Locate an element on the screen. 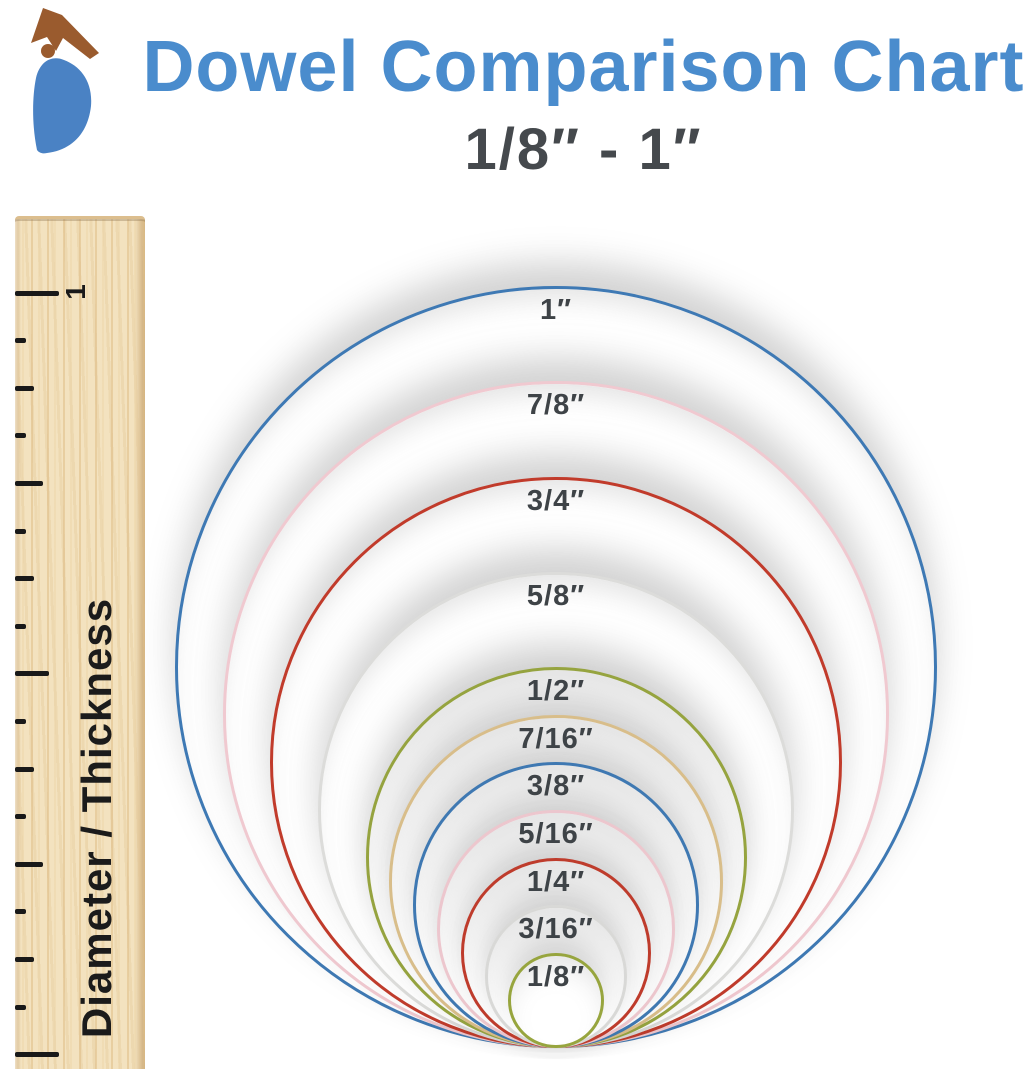  page-title: Dowel Comparison Chart is located at coordinates (583, 67).